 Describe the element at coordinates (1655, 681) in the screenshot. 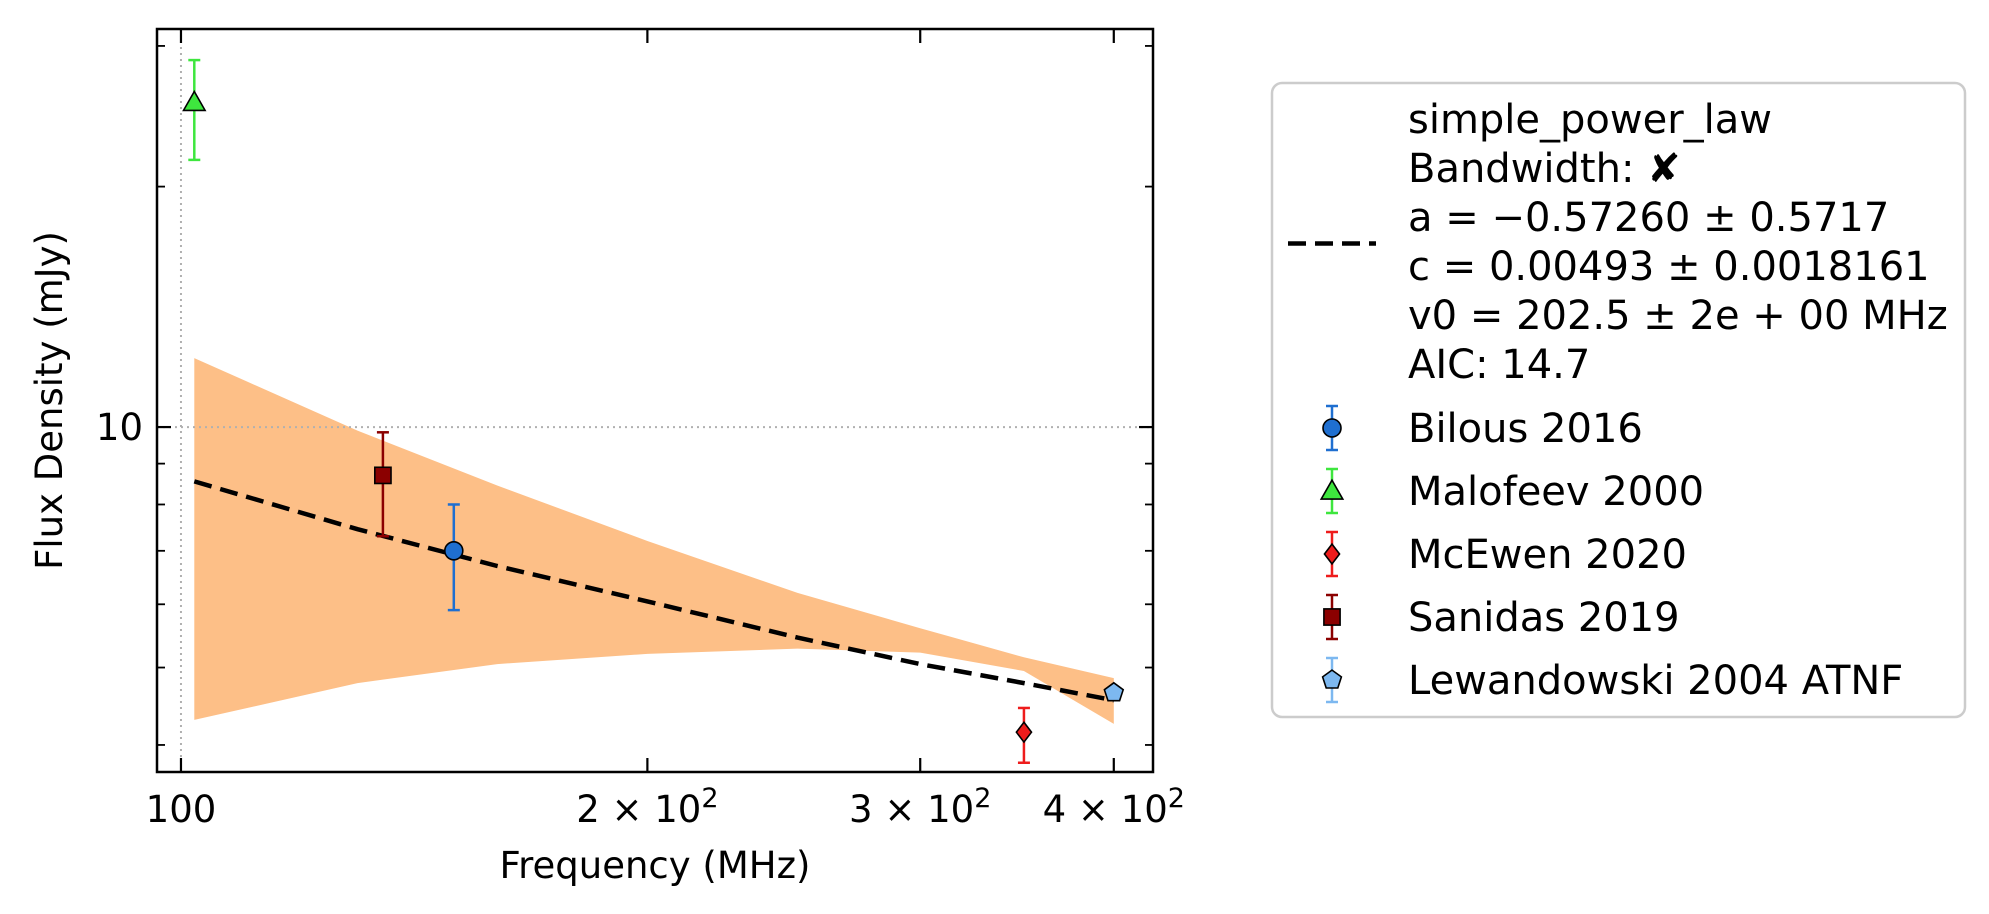

I see `legend-label-4: Lewandowski 2004 ATNF` at that location.